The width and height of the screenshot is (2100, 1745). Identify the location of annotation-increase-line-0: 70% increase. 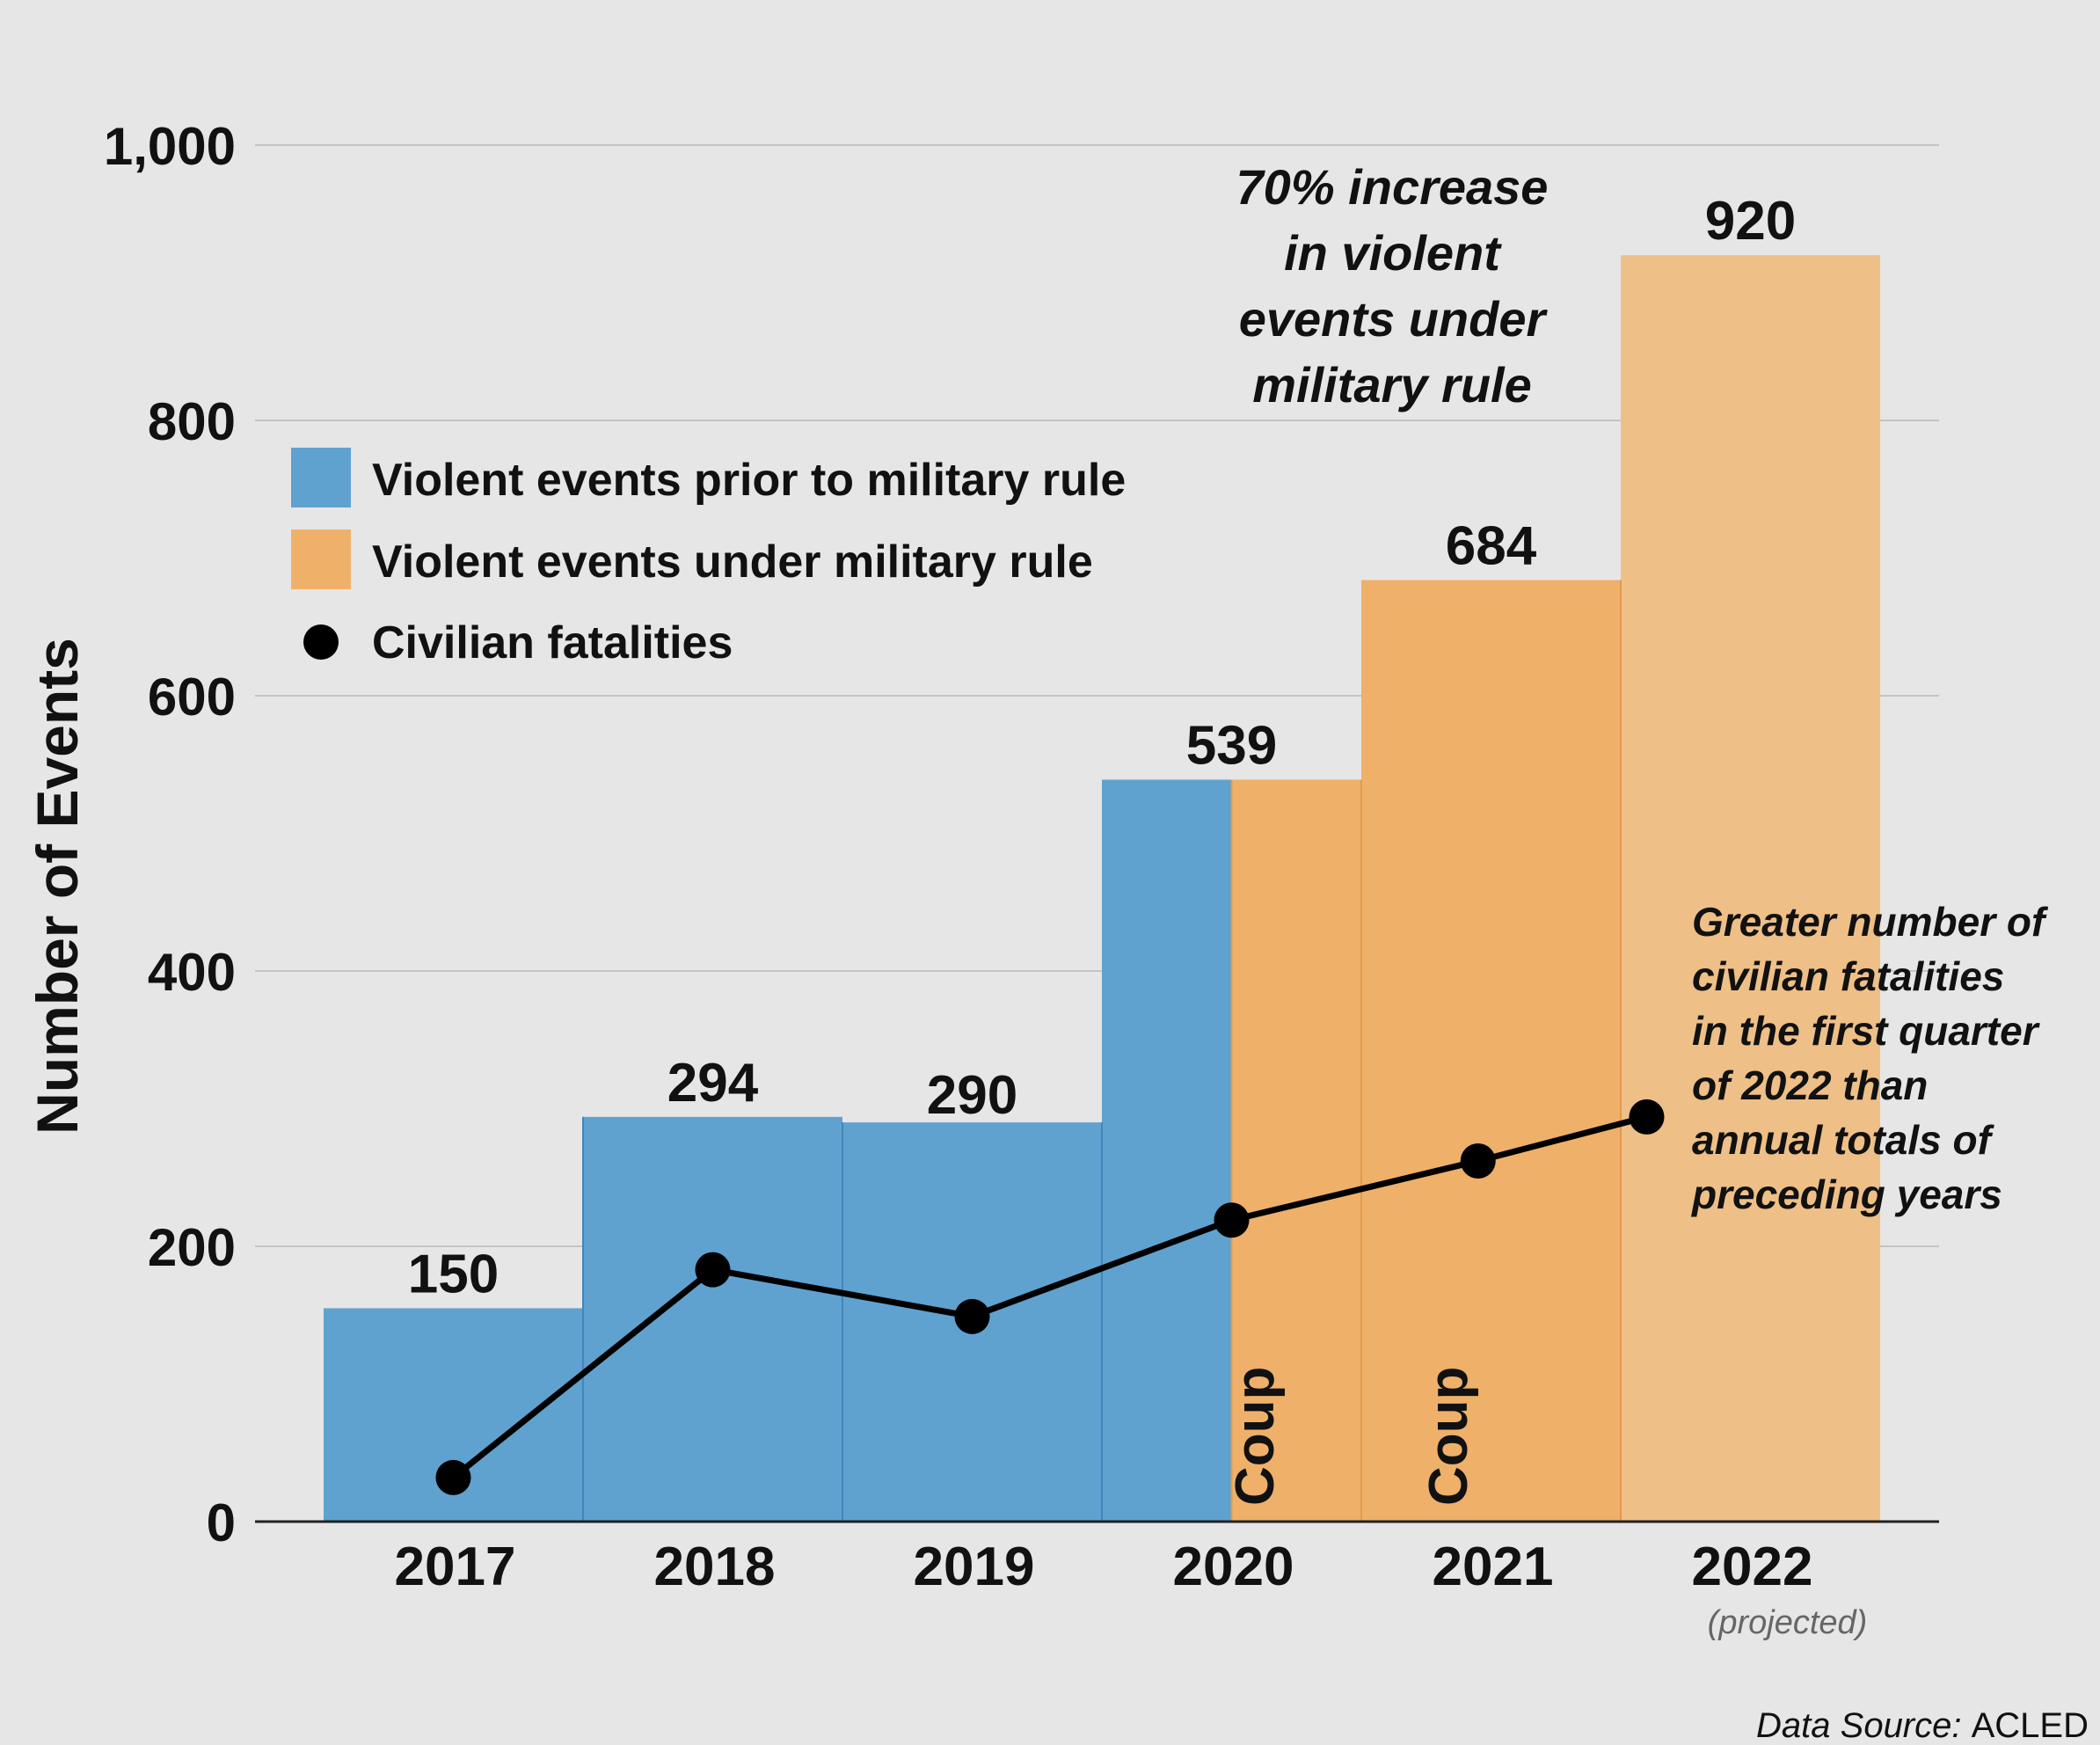
(1393, 187).